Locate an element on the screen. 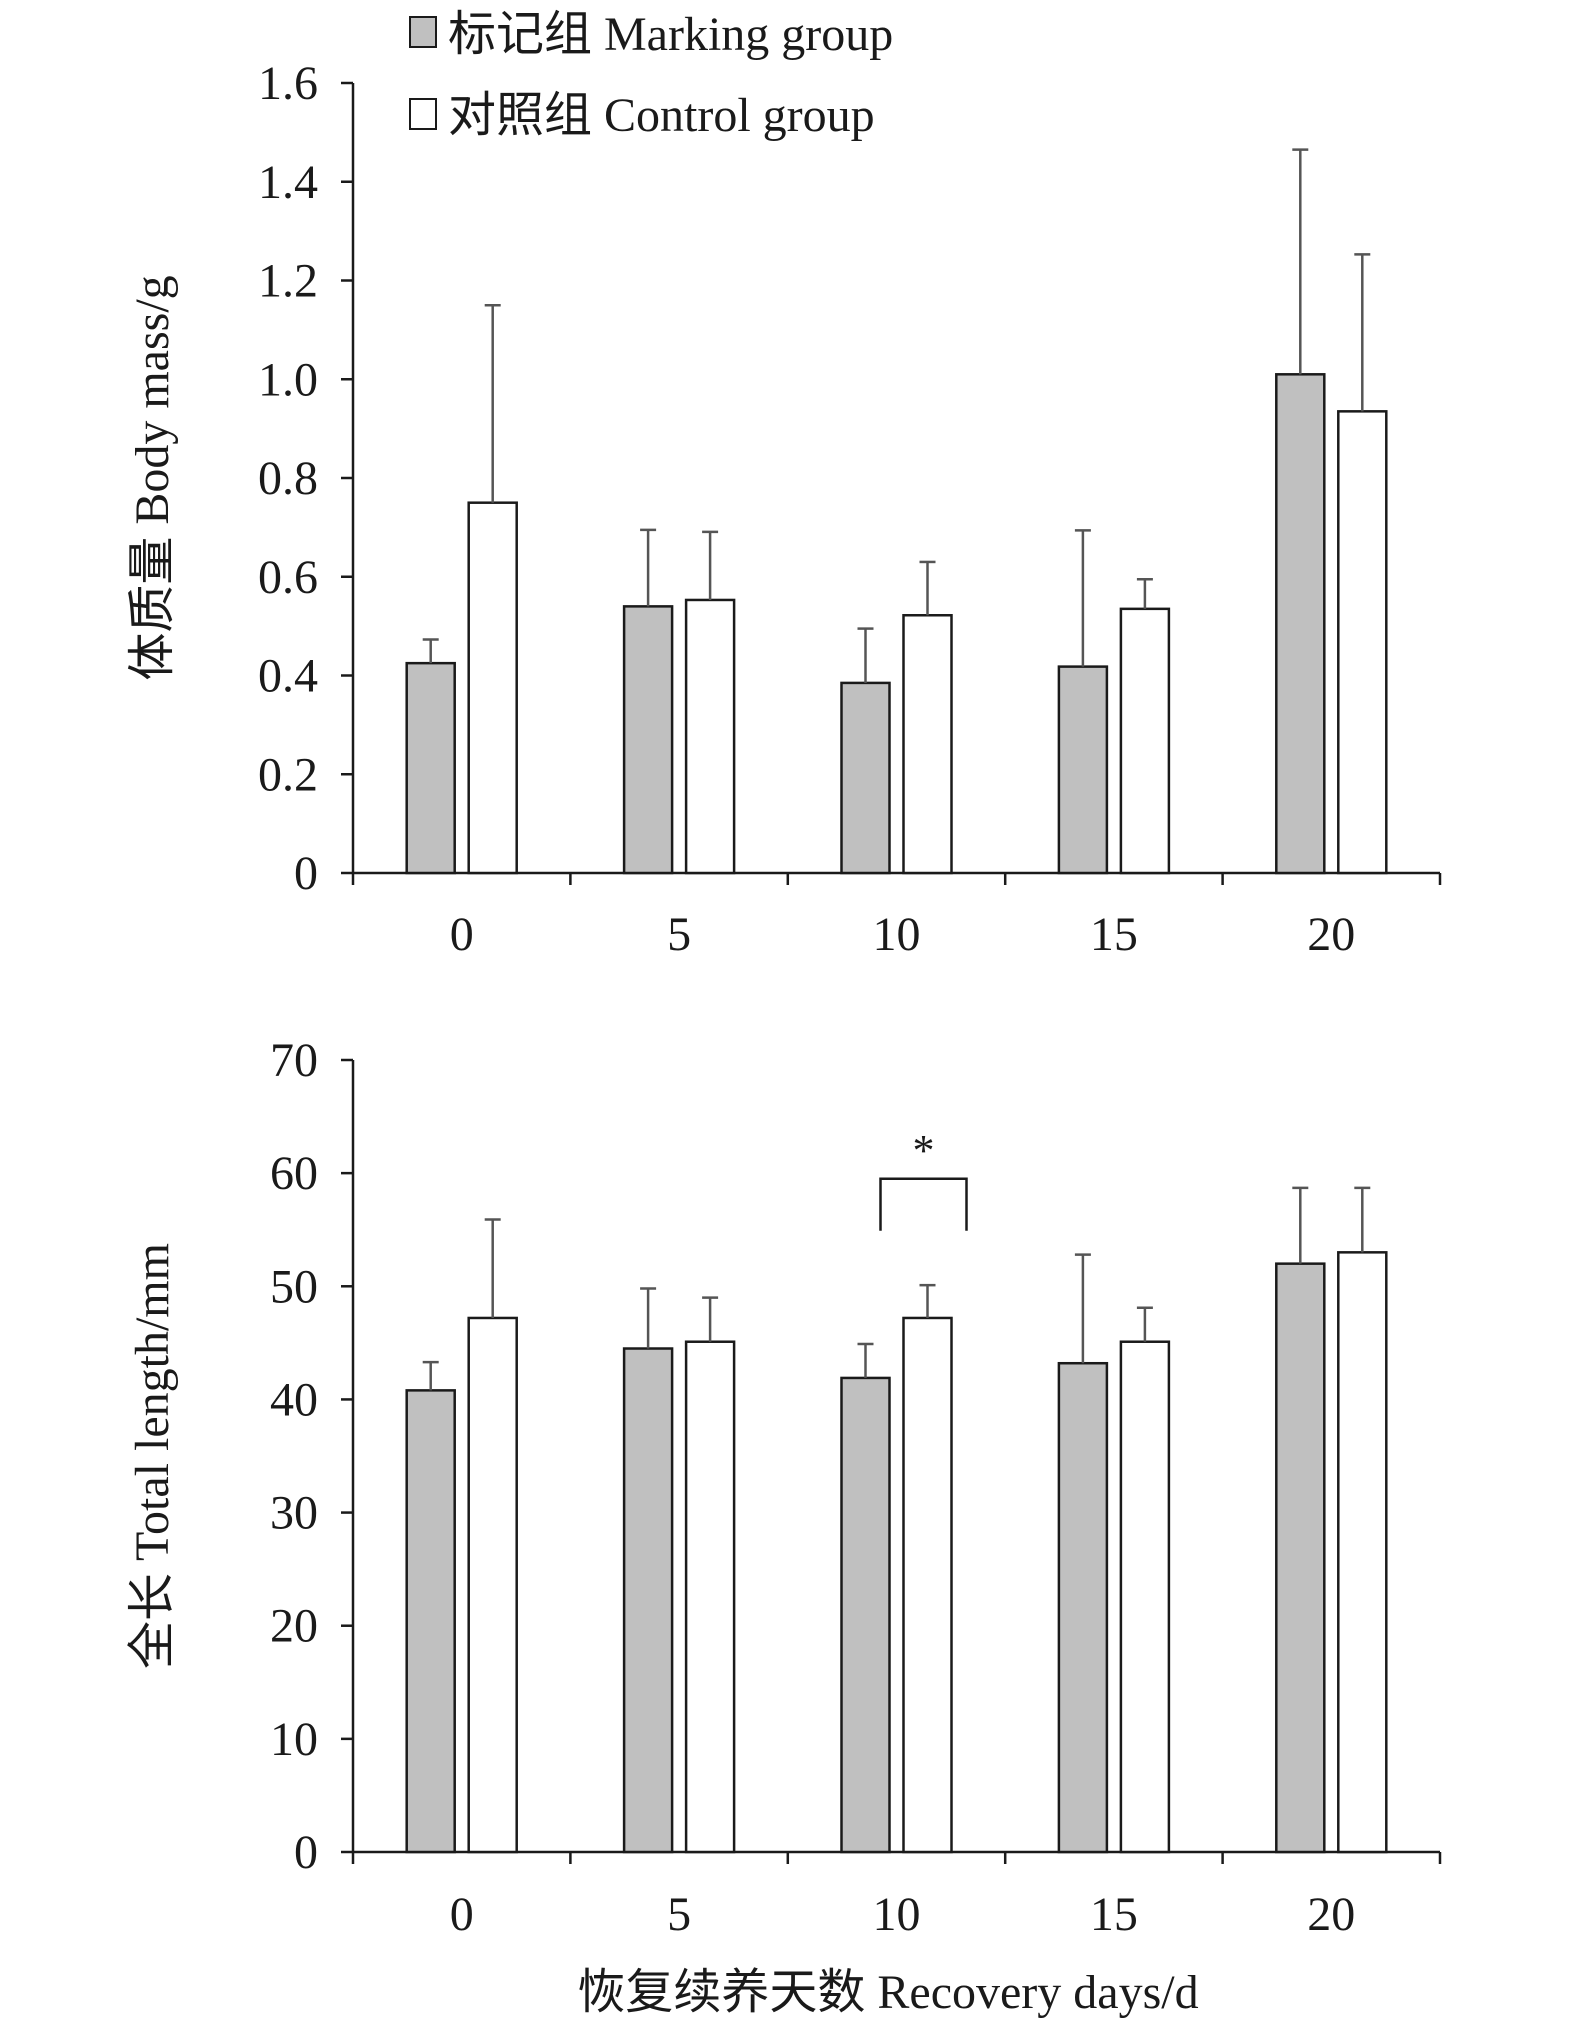  y-tick-label: 0.2 is located at coordinates (288, 774).